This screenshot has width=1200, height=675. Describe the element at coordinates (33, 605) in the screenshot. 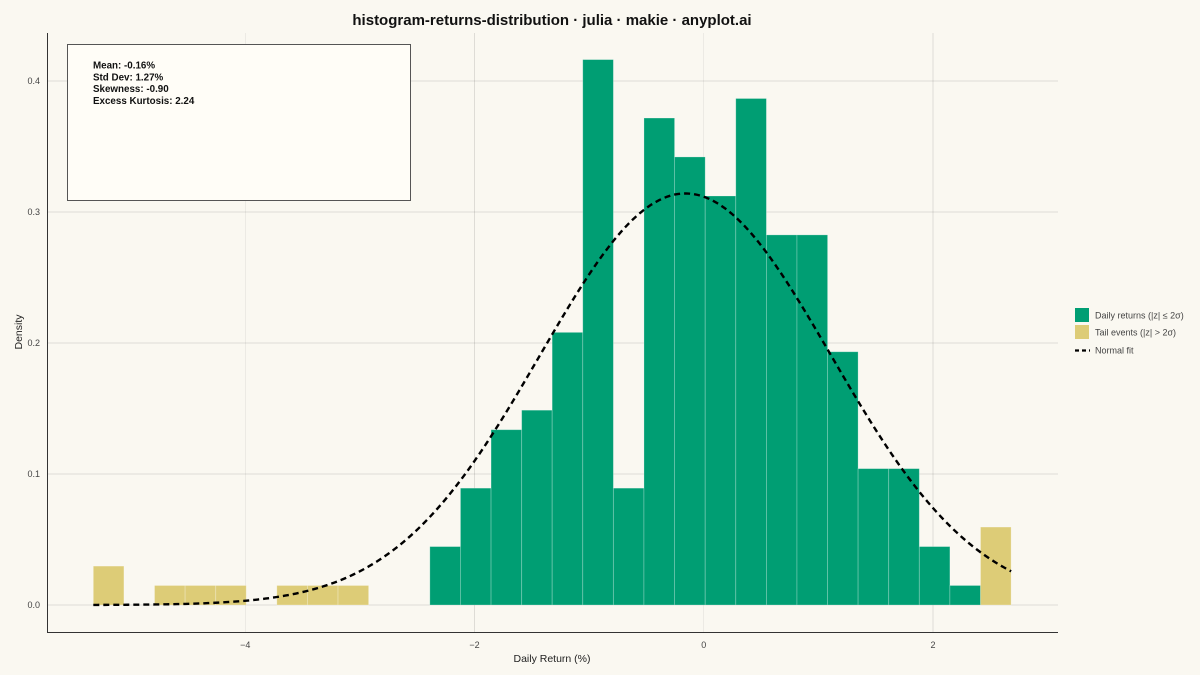

I see `y-tick-label: 0.0` at that location.